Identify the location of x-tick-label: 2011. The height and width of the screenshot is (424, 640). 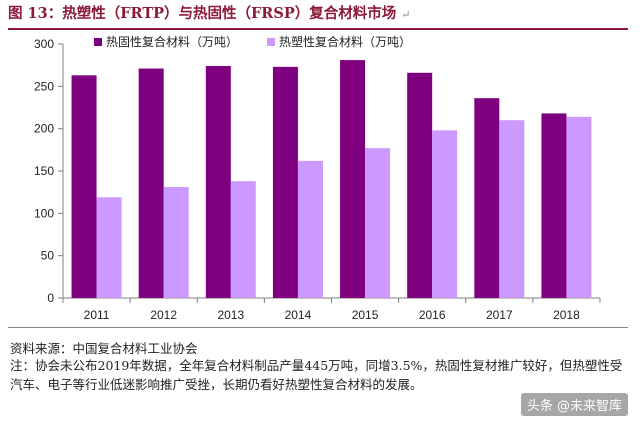
(97, 315).